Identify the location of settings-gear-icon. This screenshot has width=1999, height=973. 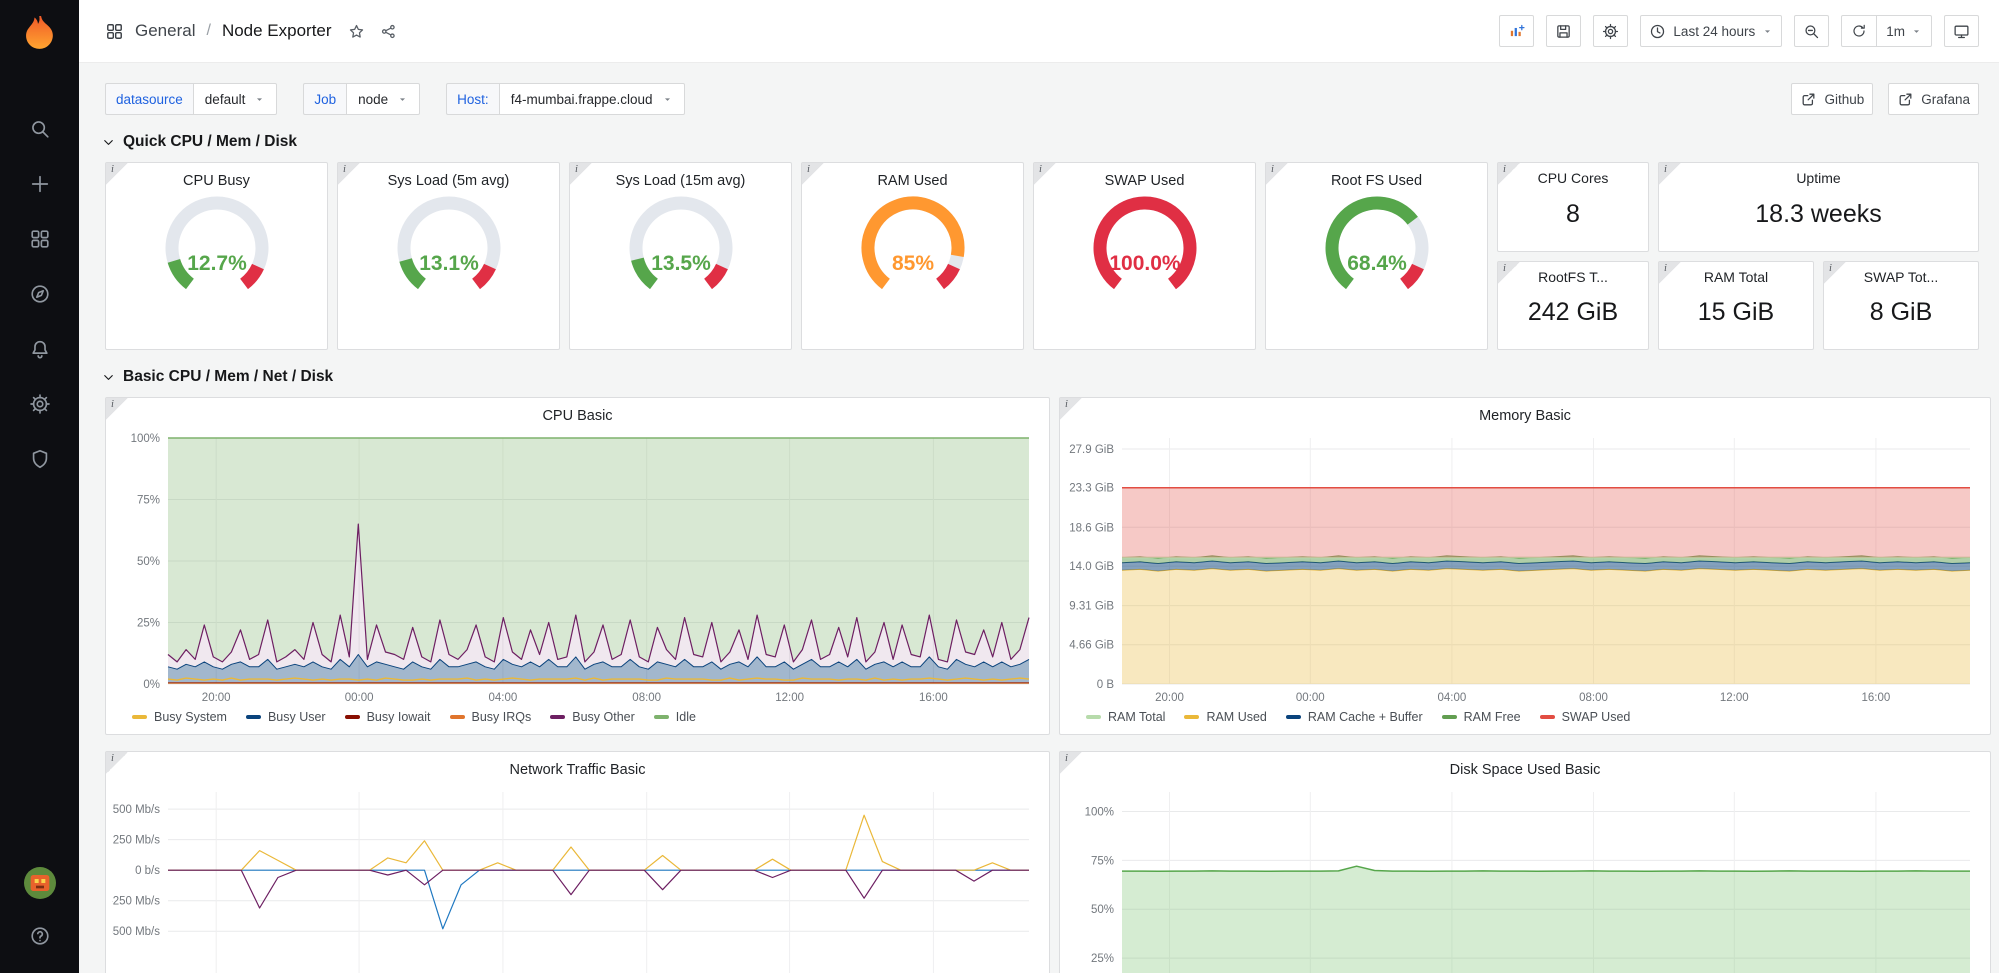
(1610, 31).